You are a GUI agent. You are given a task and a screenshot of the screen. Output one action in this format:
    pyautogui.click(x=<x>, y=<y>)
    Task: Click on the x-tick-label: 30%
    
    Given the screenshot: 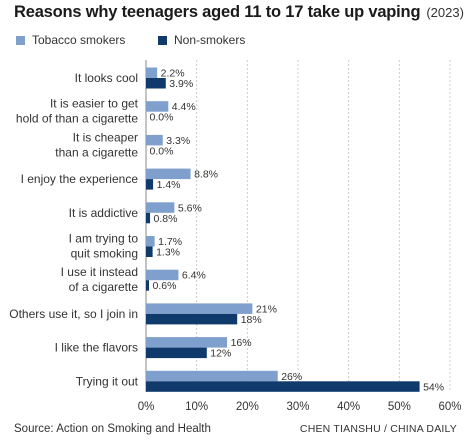 What is the action you would take?
    pyautogui.click(x=297, y=407)
    